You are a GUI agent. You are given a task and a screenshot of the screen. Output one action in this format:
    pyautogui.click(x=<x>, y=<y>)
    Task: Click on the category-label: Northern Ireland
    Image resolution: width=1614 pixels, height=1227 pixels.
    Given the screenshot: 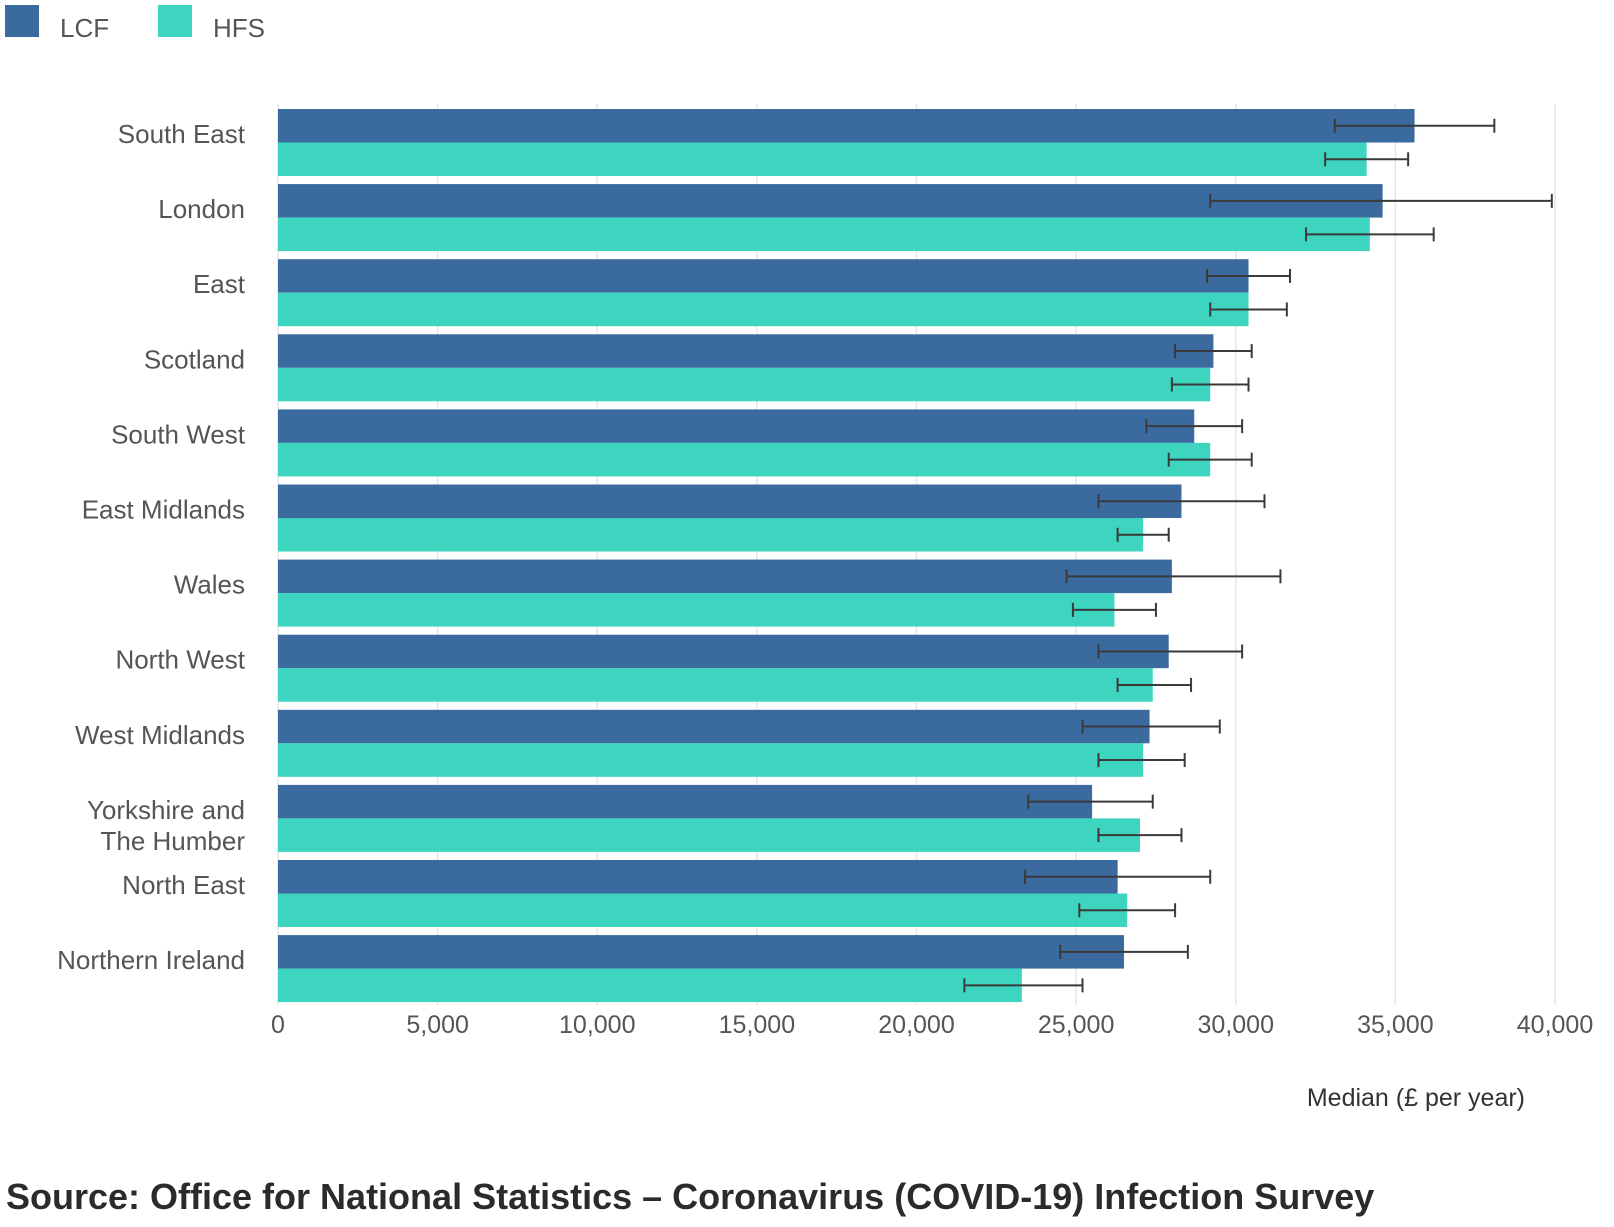 What is the action you would take?
    pyautogui.click(x=151, y=960)
    